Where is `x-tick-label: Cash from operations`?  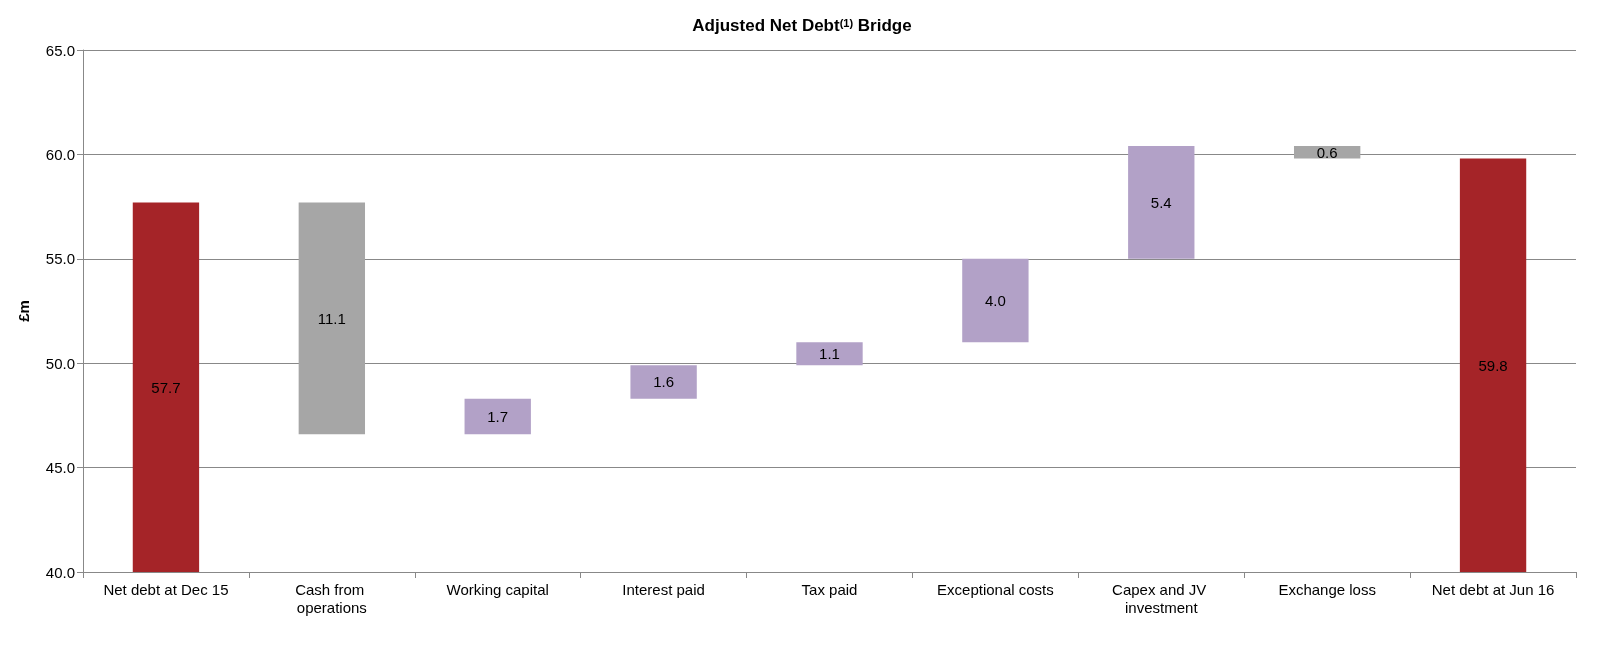
x-tick-label: Cash from operations is located at coordinates (332, 598).